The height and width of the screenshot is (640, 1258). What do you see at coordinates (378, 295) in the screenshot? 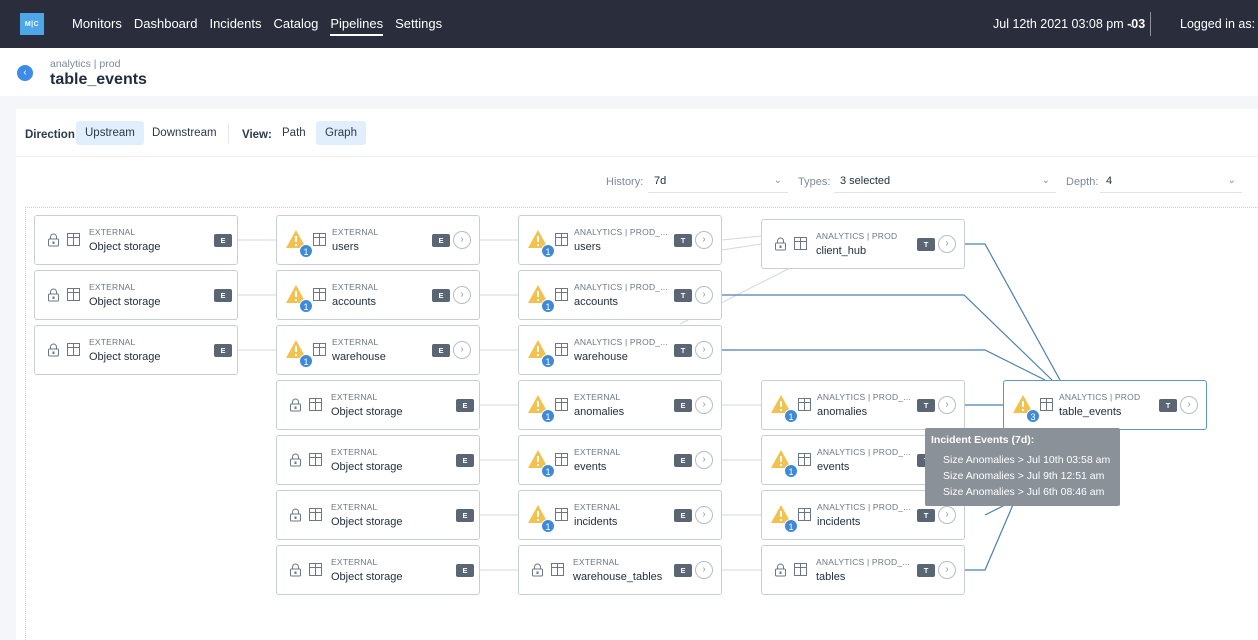
I see `node-accounts-external: 1 EXTERNAL accounts E ›` at bounding box center [378, 295].